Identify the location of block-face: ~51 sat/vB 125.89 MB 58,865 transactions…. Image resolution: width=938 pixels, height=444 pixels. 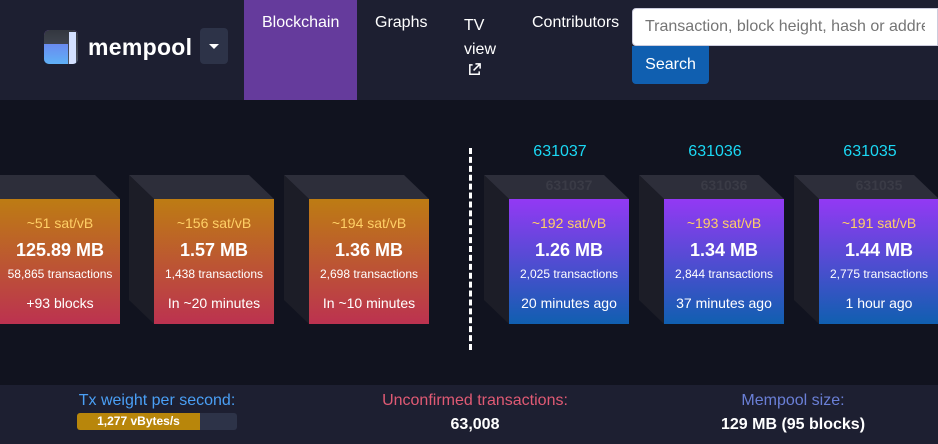
(60, 261).